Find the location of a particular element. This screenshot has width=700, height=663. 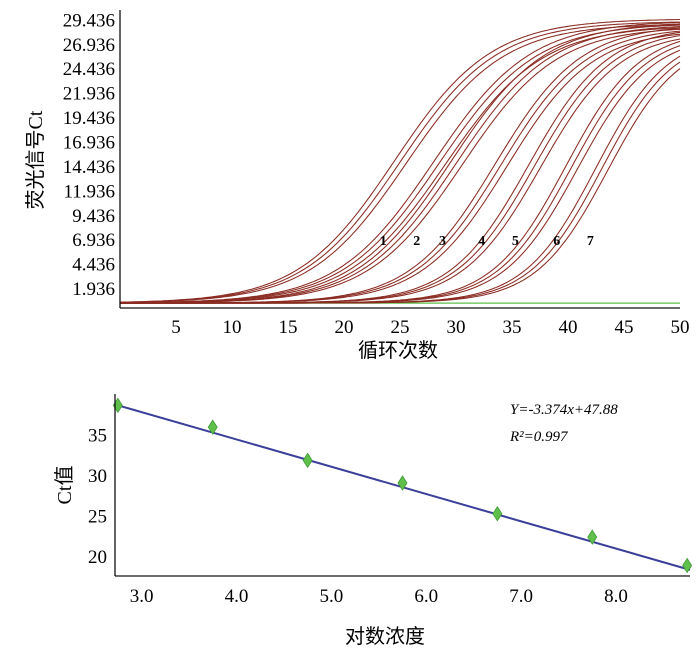

x-tick-label: 45 is located at coordinates (624, 327).